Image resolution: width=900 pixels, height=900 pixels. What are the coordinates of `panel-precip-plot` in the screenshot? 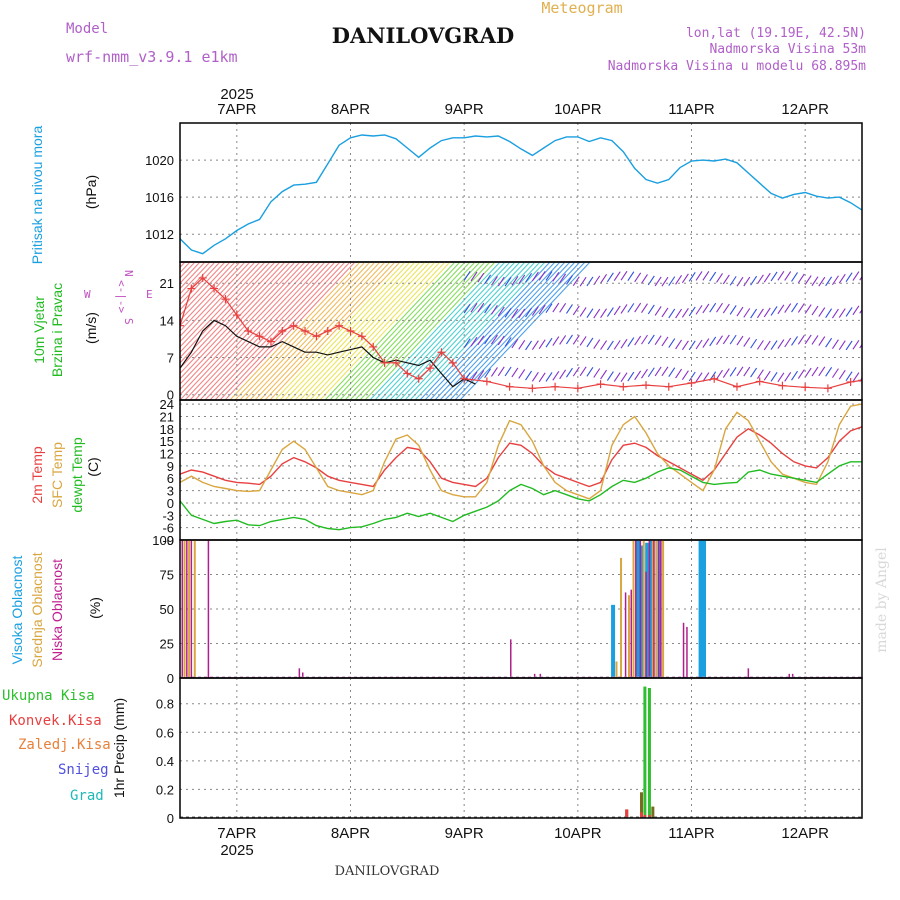 It's located at (521, 748).